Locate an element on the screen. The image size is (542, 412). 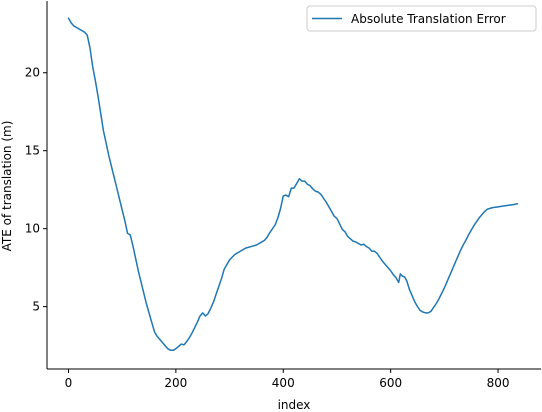
y-tick-label: 10 is located at coordinates (32, 229).